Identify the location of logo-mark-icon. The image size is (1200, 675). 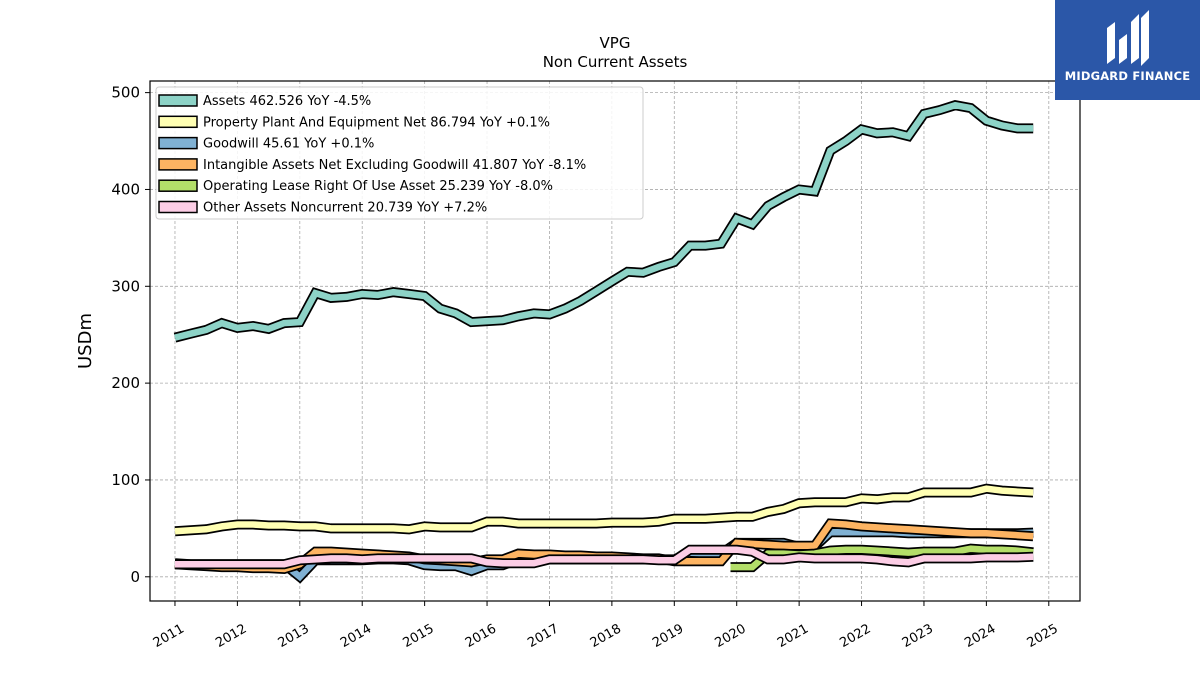
(1128, 38).